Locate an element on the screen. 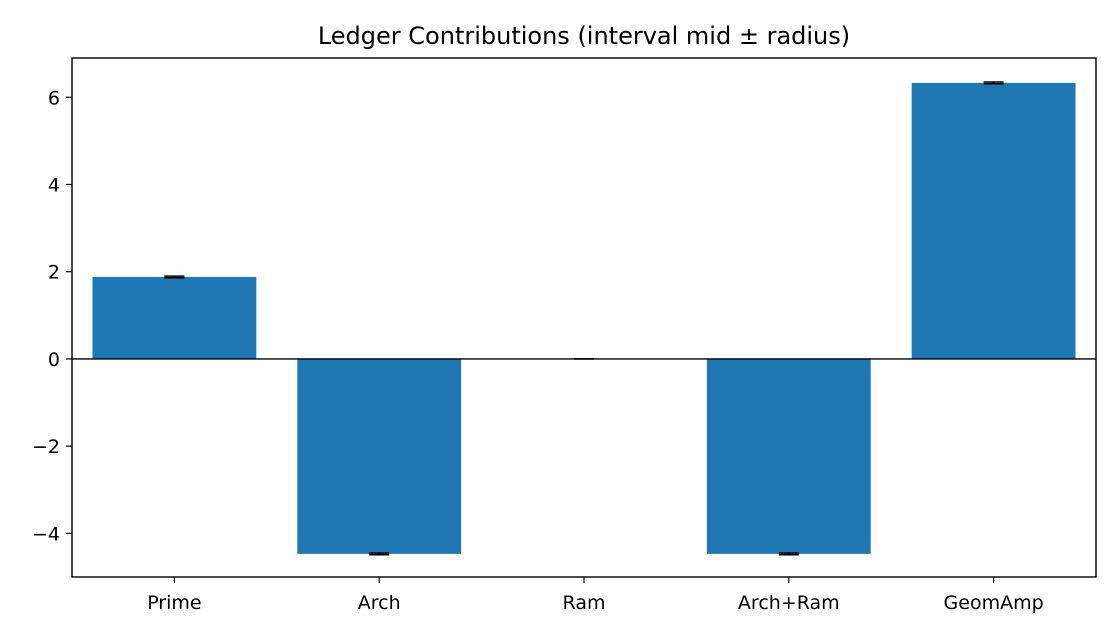  bar-arch-ram is located at coordinates (788, 456).